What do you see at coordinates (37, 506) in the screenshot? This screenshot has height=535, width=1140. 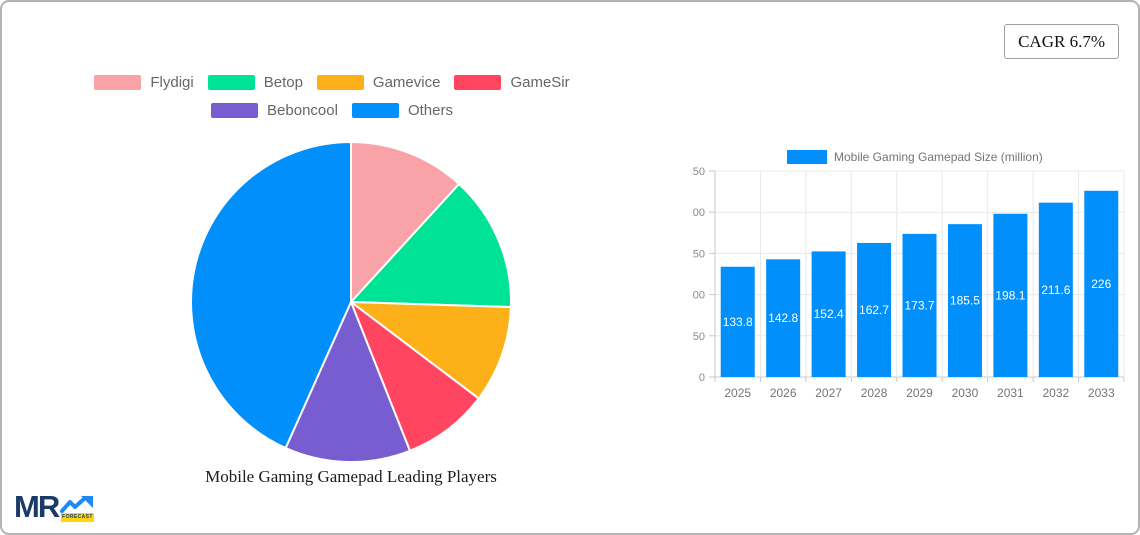 I see `logo-mr-text: MR` at bounding box center [37, 506].